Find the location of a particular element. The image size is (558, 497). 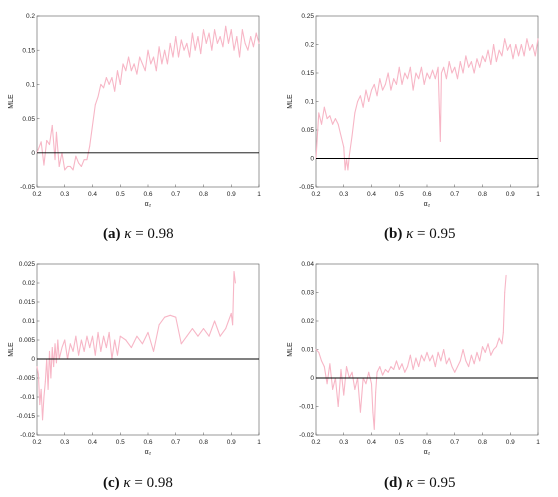

x-tick-label: 0.3 is located at coordinates (343, 194).